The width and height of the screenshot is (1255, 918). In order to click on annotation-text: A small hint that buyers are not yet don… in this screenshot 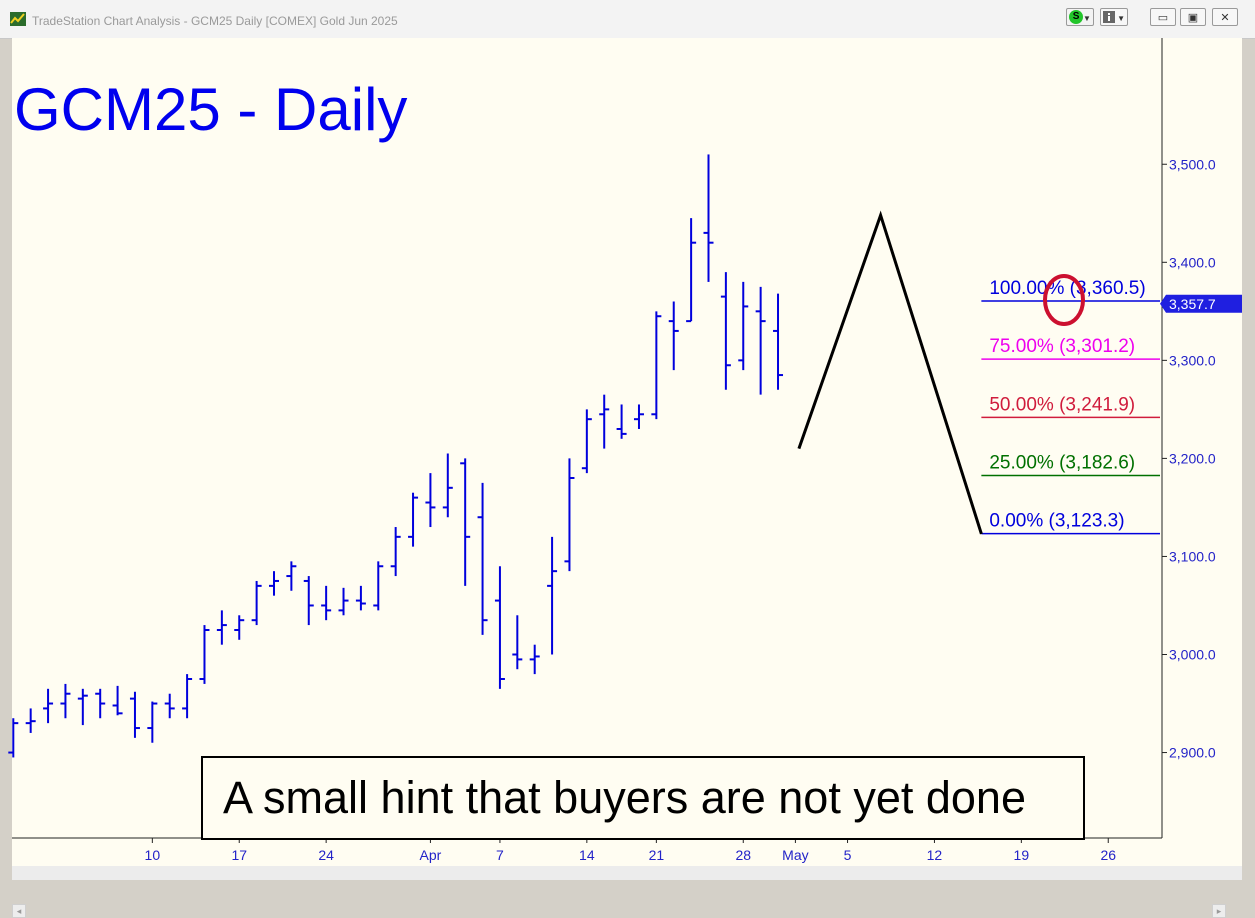, I will do `click(624, 797)`.